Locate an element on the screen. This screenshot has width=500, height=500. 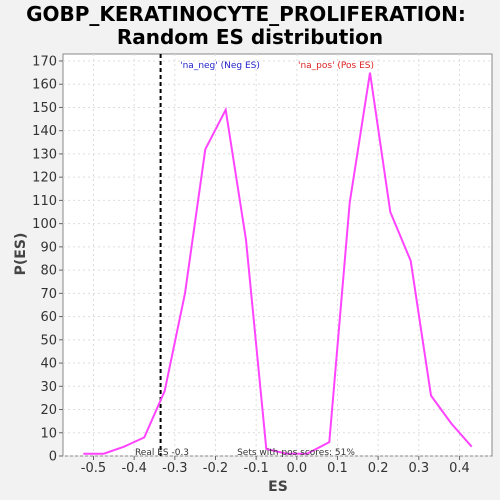
chart-title: GOBP_KERATINOCYTE_PROLIFERATION: is located at coordinates (246, 14).